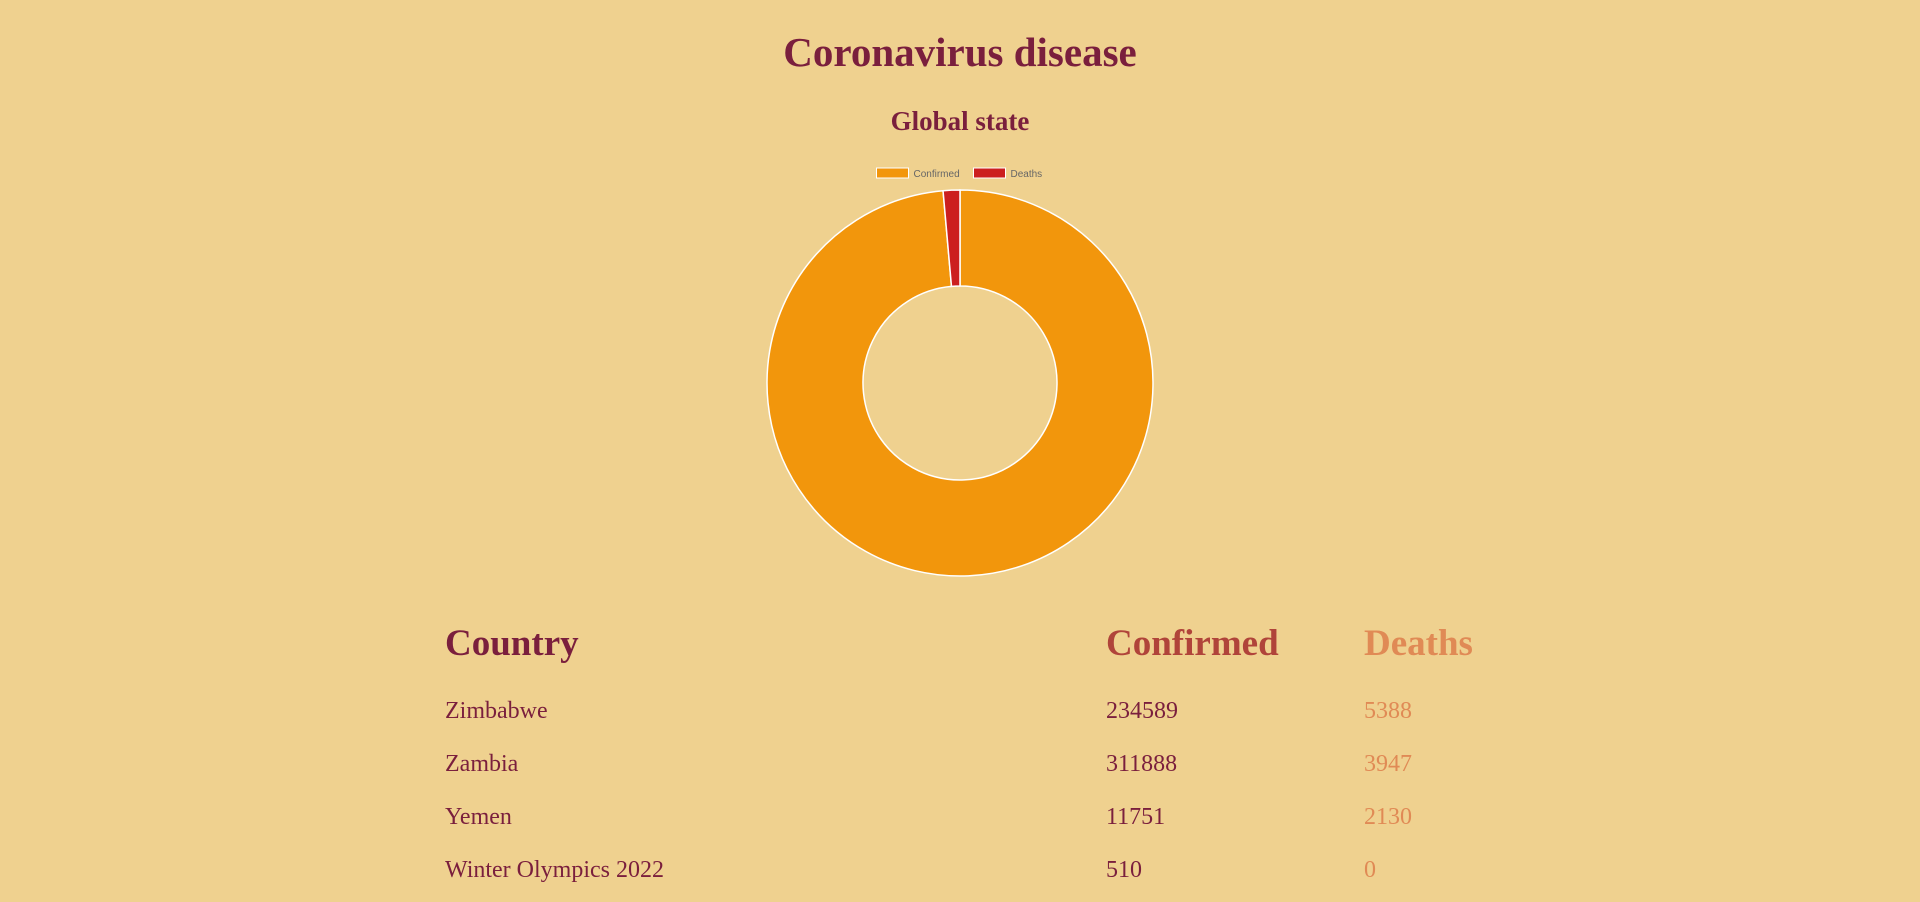 The height and width of the screenshot is (902, 1920). What do you see at coordinates (951, 238) in the screenshot?
I see `slice-deaths` at bounding box center [951, 238].